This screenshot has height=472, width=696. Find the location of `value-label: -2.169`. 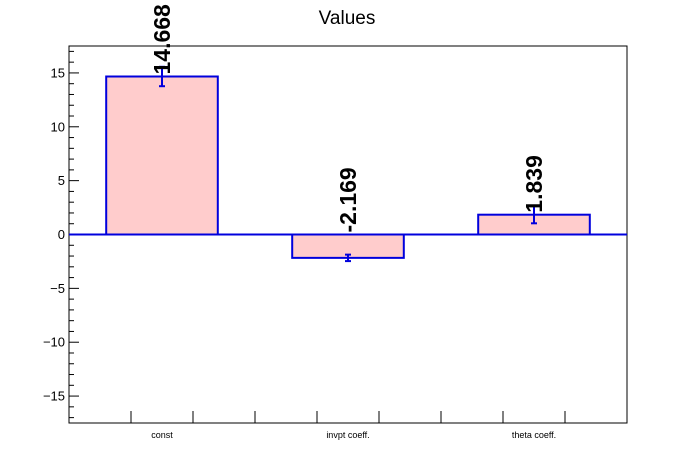

value-label: -2.169 is located at coordinates (348, 199).